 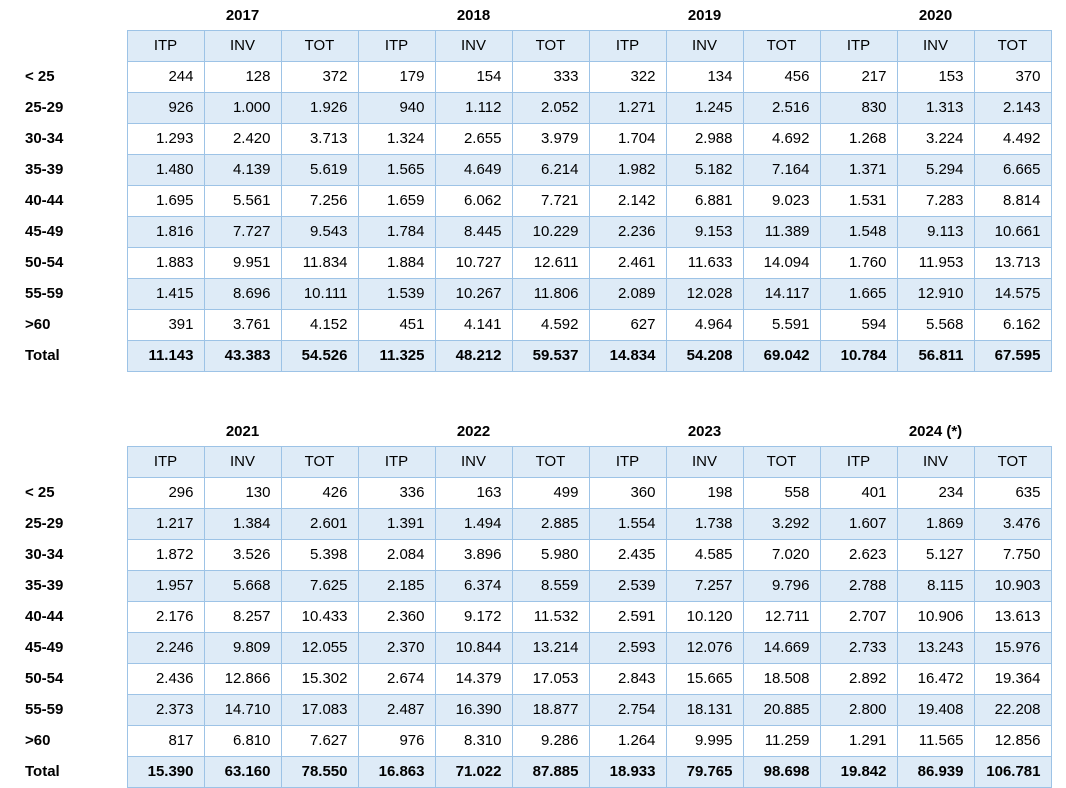 I want to click on value-cell: 1.291, so click(x=858, y=741).